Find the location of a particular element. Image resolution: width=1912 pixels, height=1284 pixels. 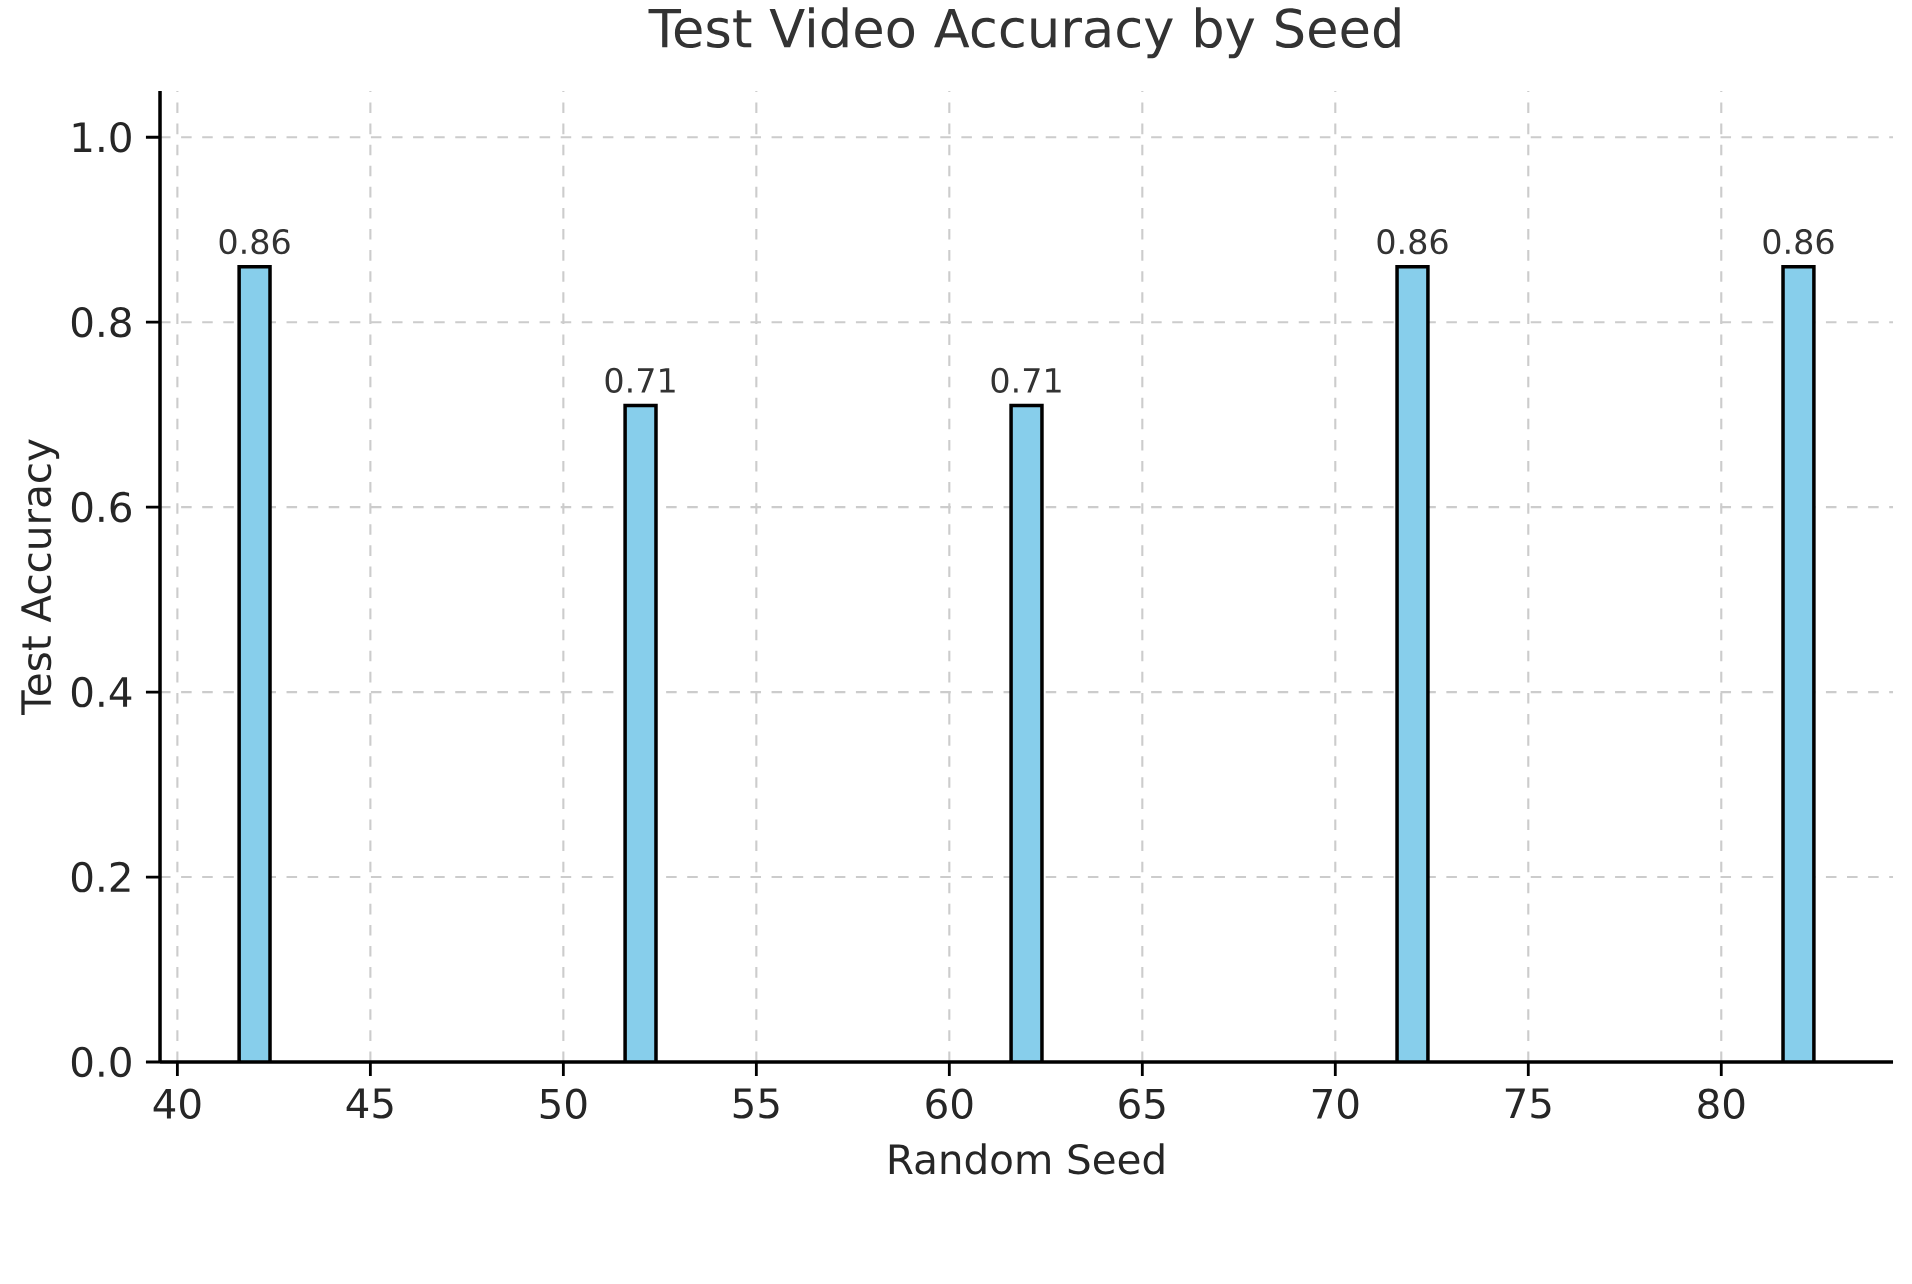

y-tick-label: 0.0 is located at coordinates (101, 1062).